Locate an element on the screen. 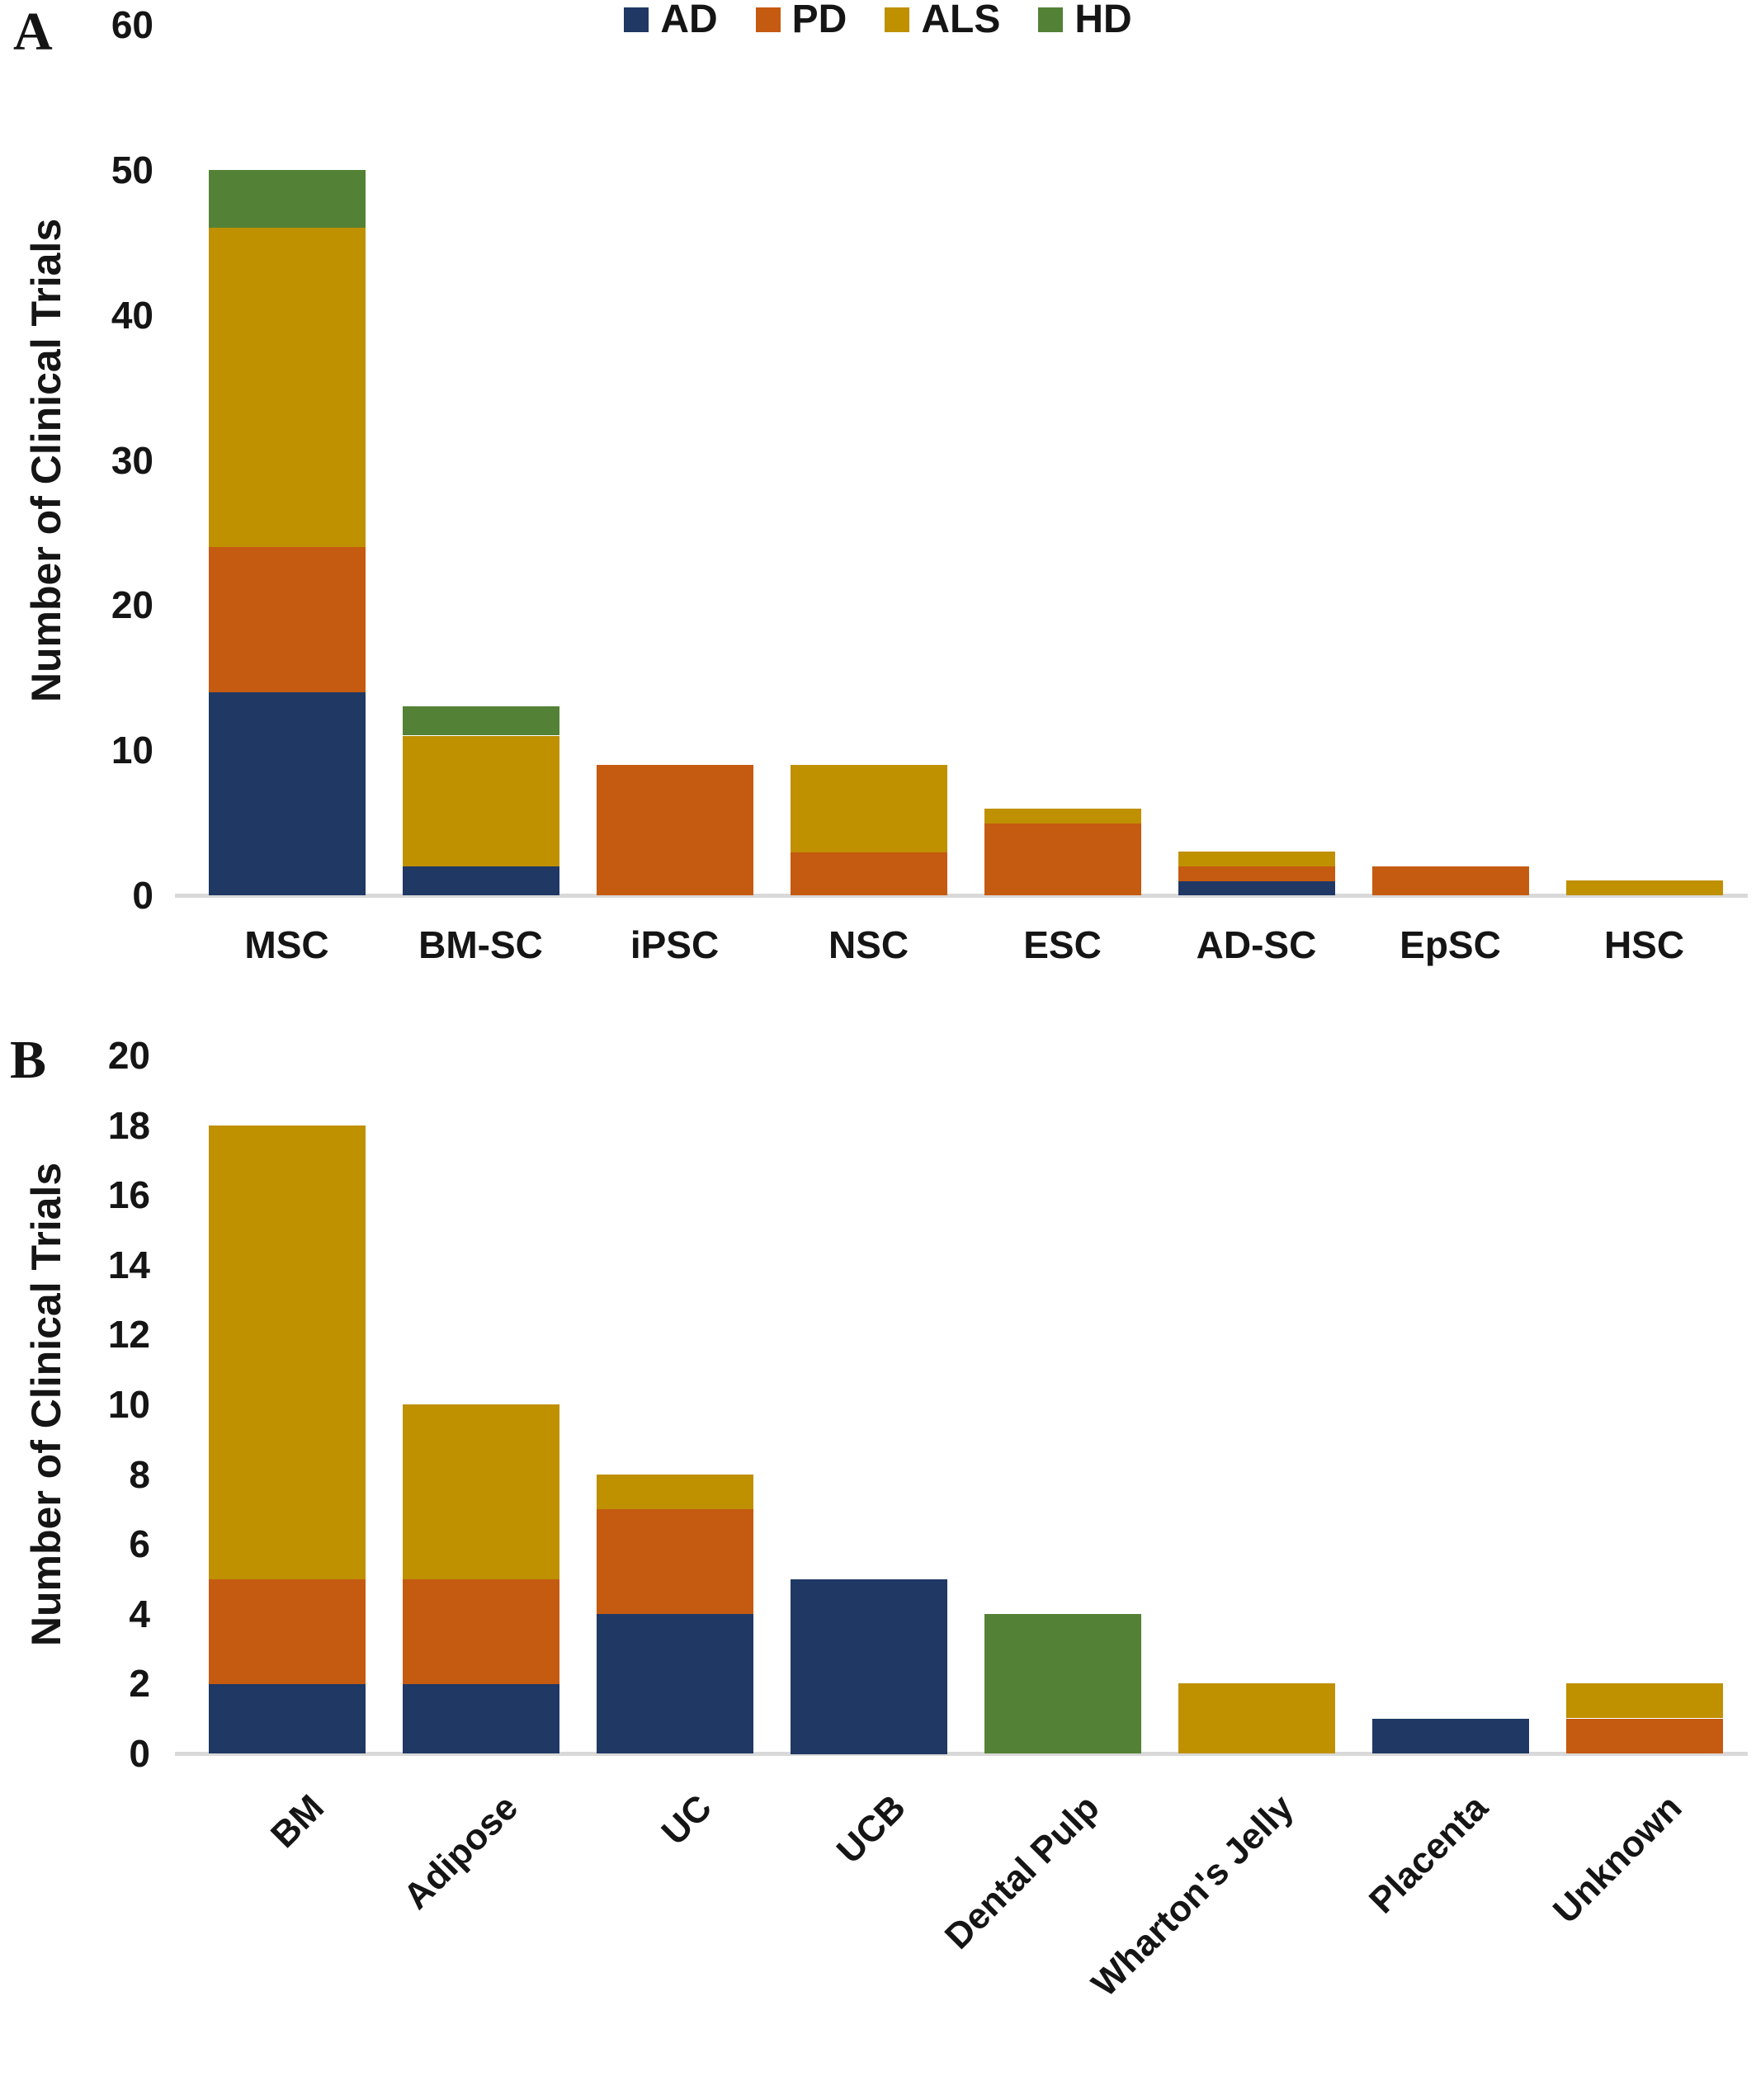 Image resolution: width=1756 pixels, height=2100 pixels. legend-item-HD: HD is located at coordinates (1085, 20).